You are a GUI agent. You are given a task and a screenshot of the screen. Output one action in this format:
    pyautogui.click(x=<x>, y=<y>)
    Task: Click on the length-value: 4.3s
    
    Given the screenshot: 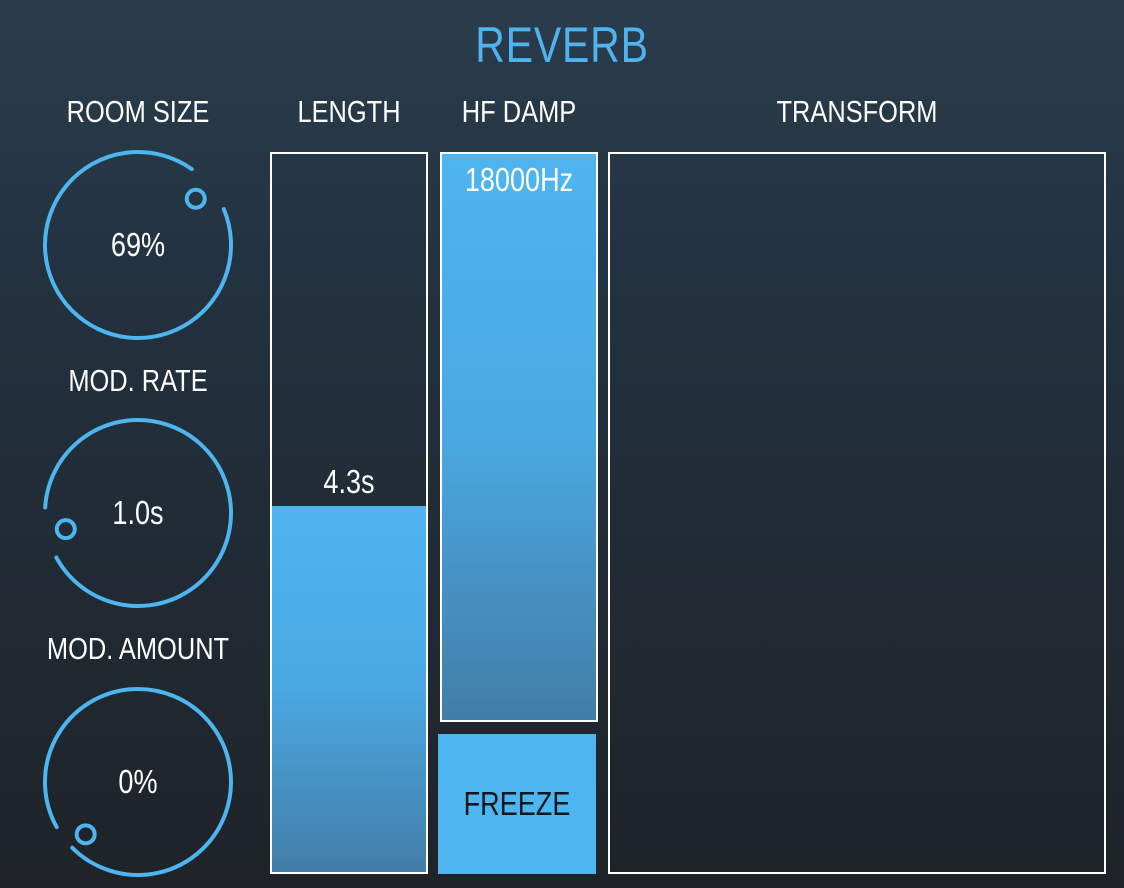 What is the action you would take?
    pyautogui.click(x=349, y=481)
    